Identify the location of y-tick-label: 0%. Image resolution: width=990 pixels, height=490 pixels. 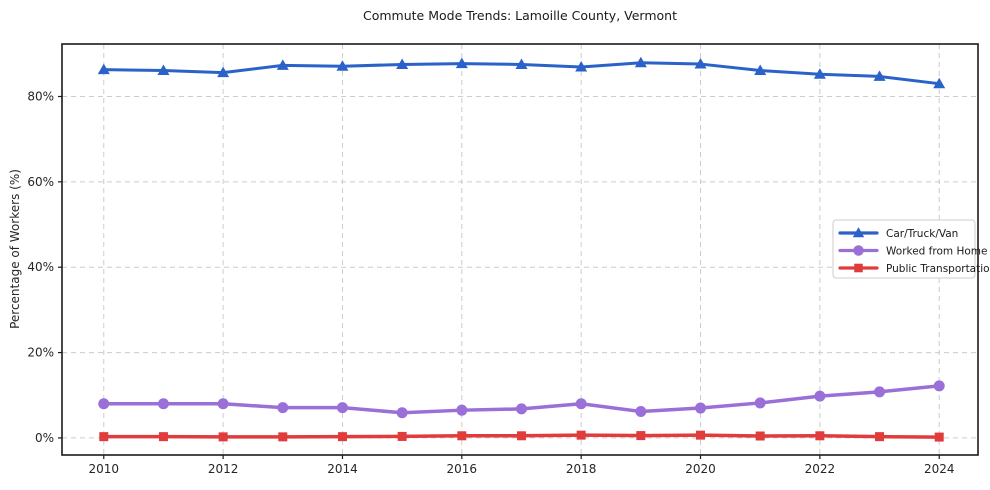
(44, 438).